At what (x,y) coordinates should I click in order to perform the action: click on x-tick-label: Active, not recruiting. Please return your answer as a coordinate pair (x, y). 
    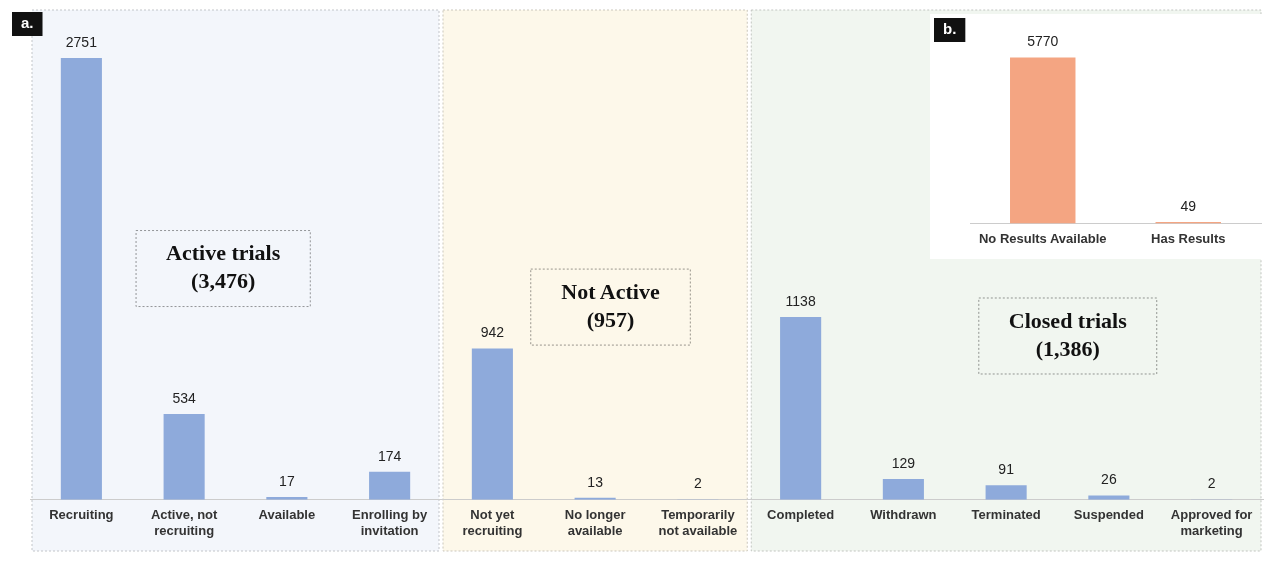
    Looking at the image, I should click on (184, 522).